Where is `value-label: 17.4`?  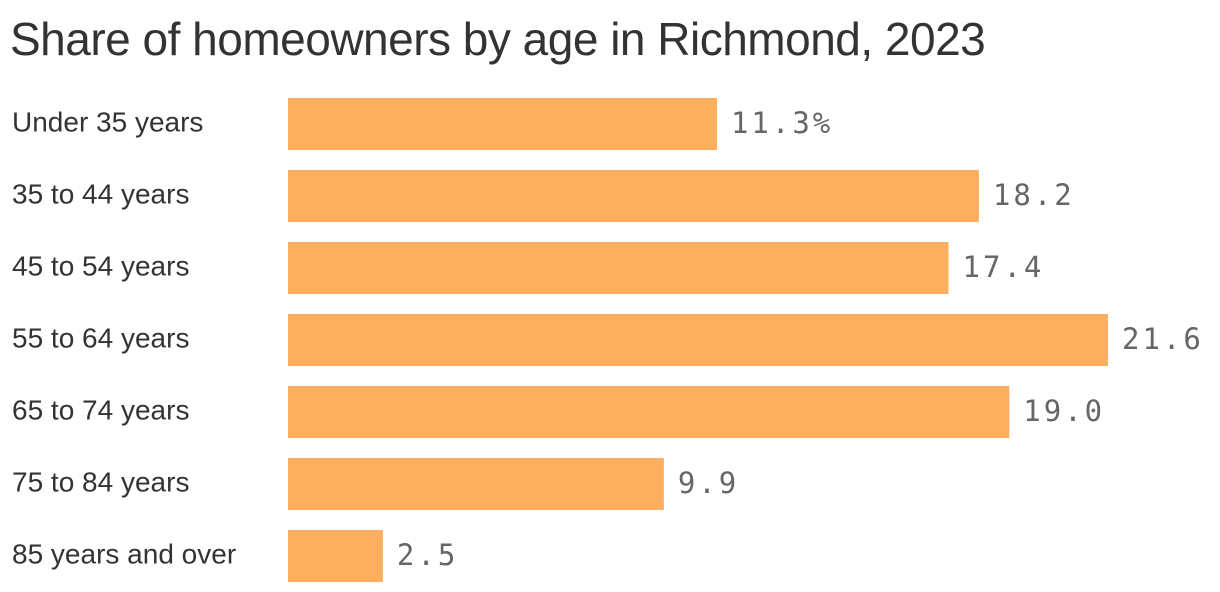
value-label: 17.4 is located at coordinates (1004, 267).